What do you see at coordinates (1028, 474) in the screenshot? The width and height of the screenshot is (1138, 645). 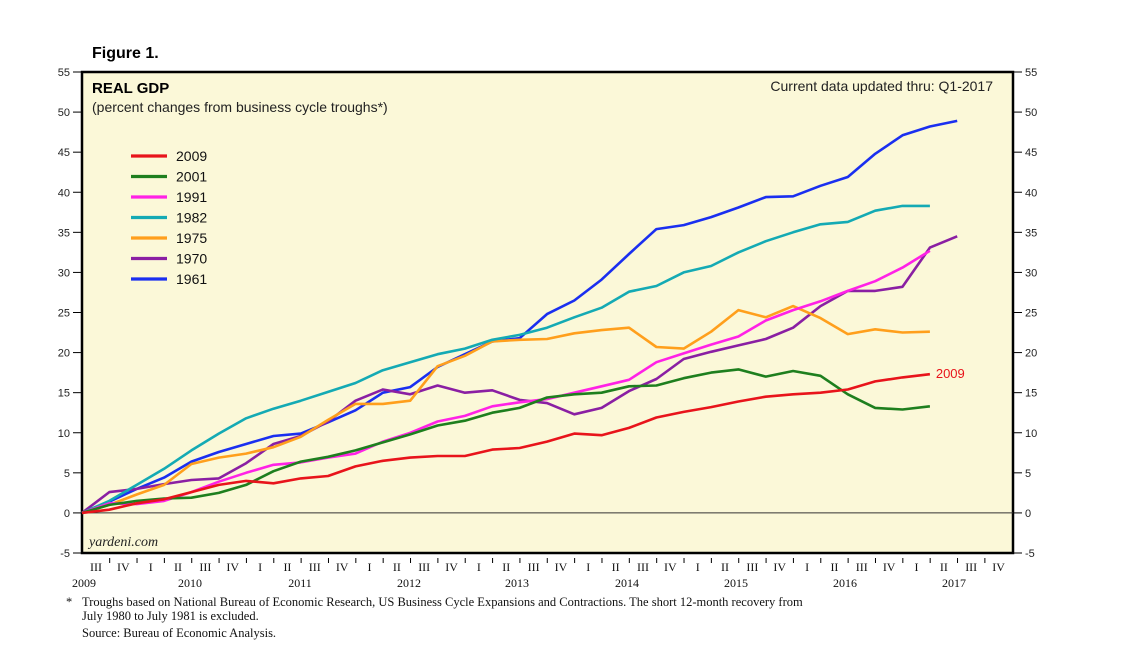 I see `y-tick-label-right: 5` at bounding box center [1028, 474].